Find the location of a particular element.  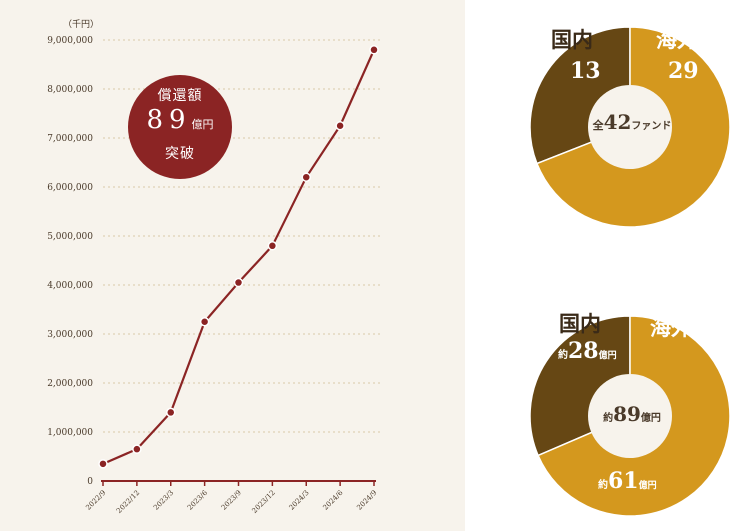

pie1-center-suffix: ファンド is located at coordinates (651, 126).